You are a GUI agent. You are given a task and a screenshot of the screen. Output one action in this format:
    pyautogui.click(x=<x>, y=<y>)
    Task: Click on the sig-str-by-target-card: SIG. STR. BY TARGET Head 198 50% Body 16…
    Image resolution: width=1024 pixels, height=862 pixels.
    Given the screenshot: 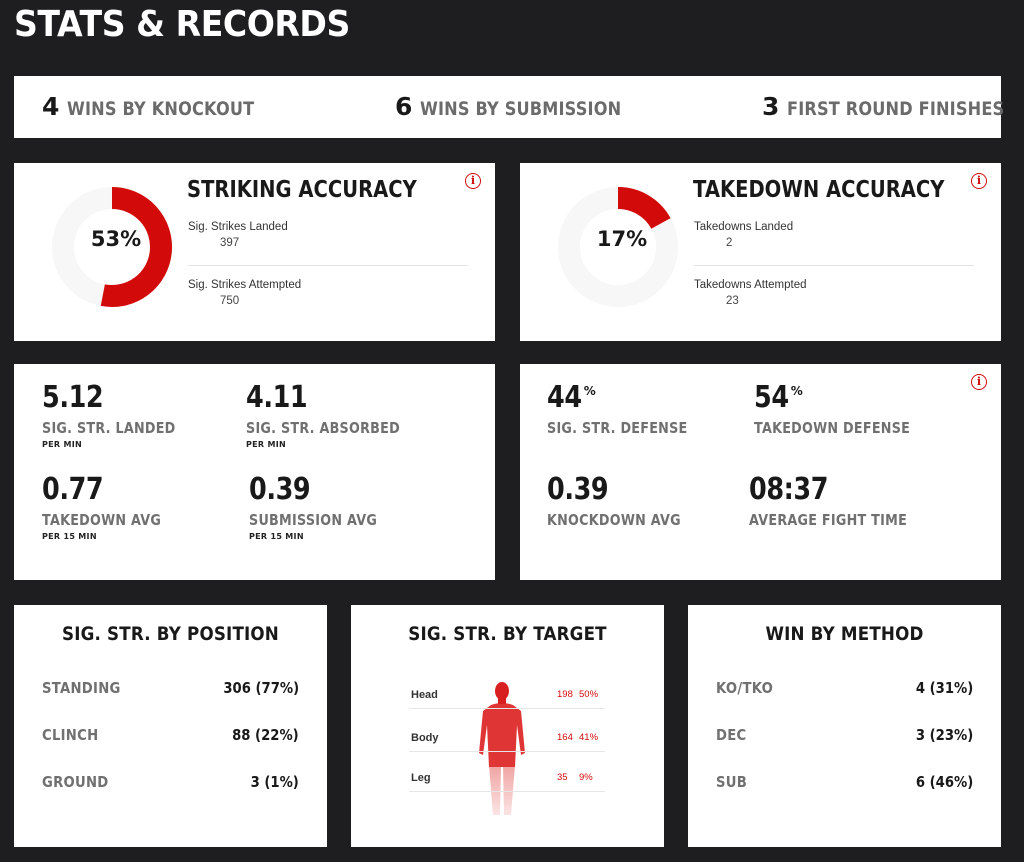 What is the action you would take?
    pyautogui.click(x=507, y=726)
    